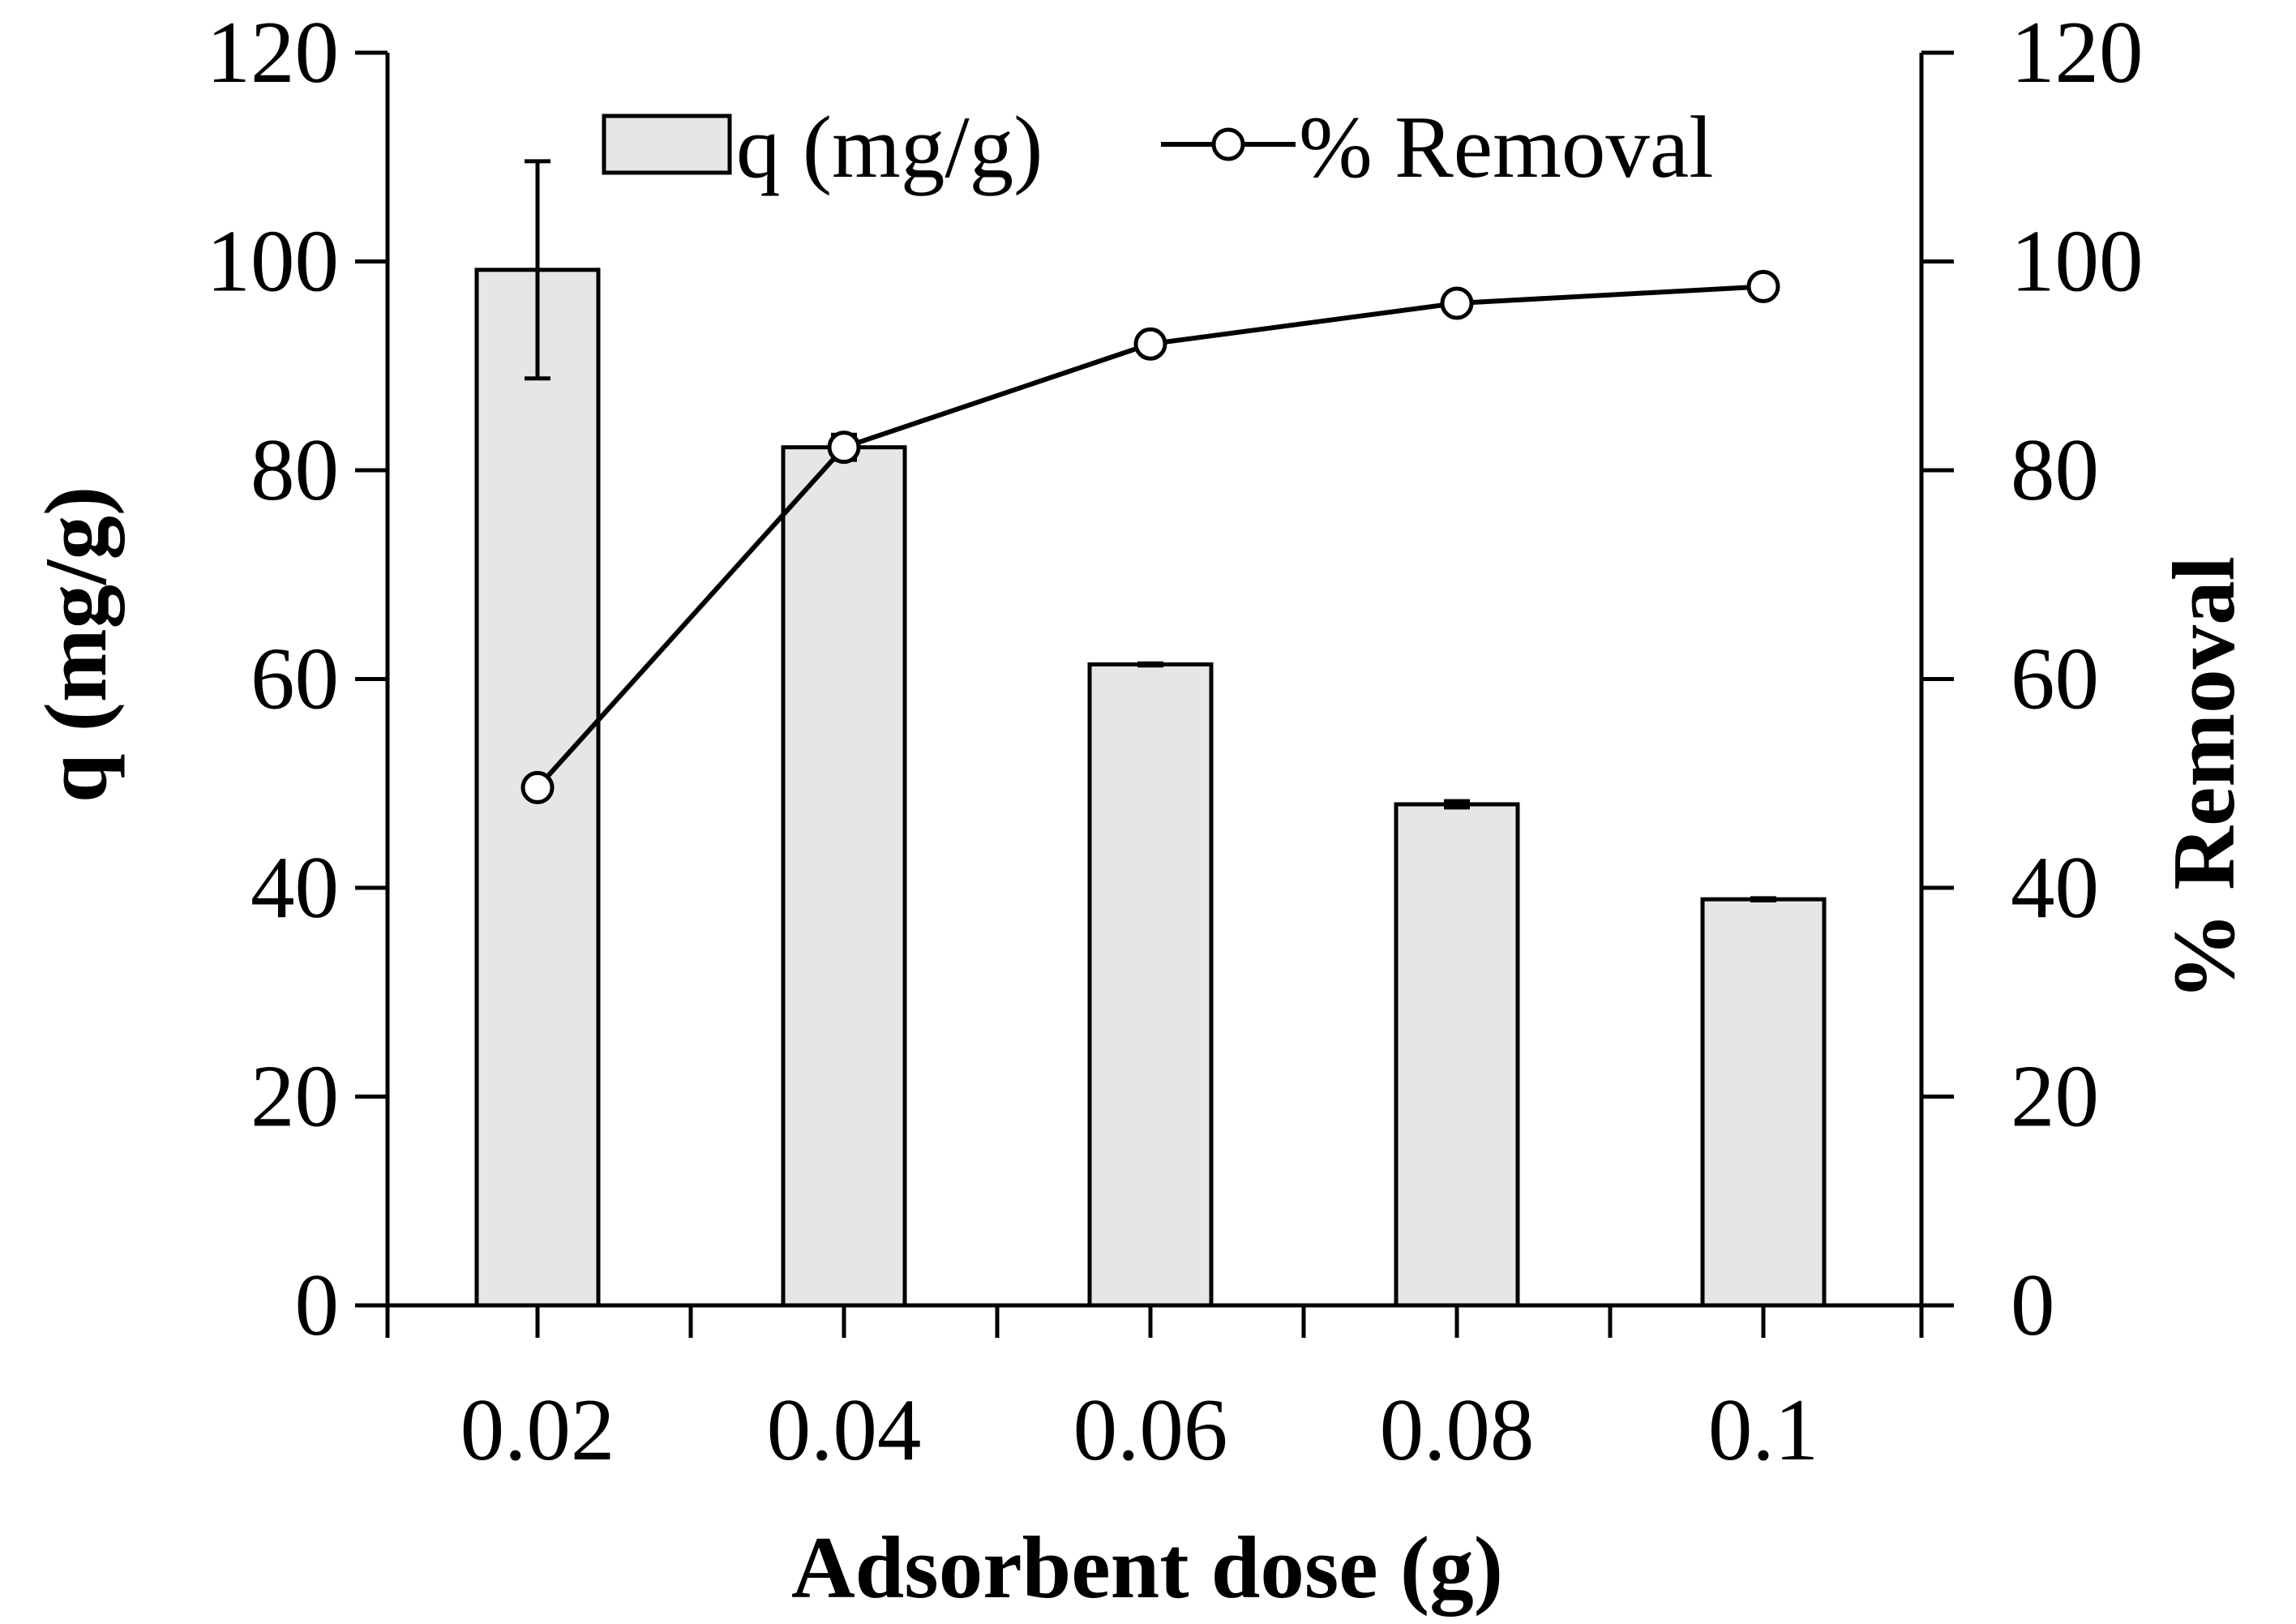 Image resolution: width=2296 pixels, height=1624 pixels. I want to click on x-tick-label-0.06: 0.06, so click(1150, 1430).